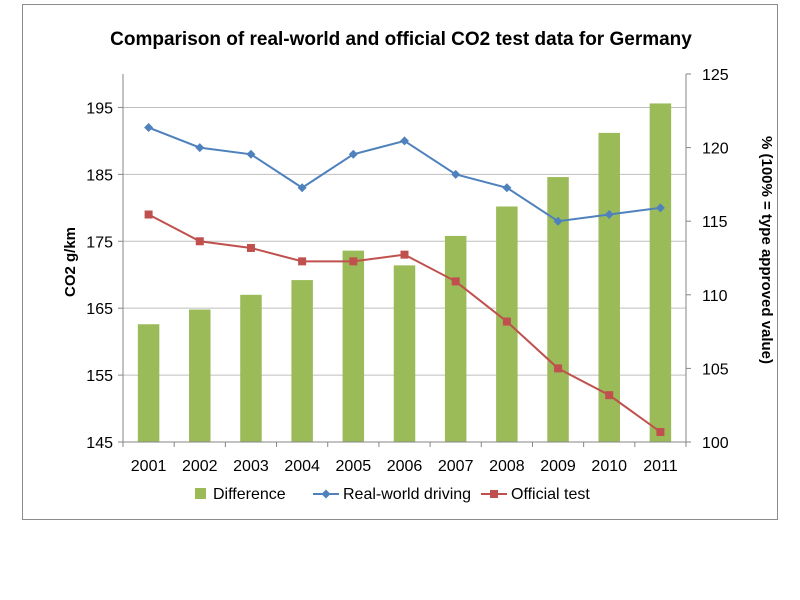 This screenshot has height=600, width=800. I want to click on x-tick-label: 2003, so click(251, 466).